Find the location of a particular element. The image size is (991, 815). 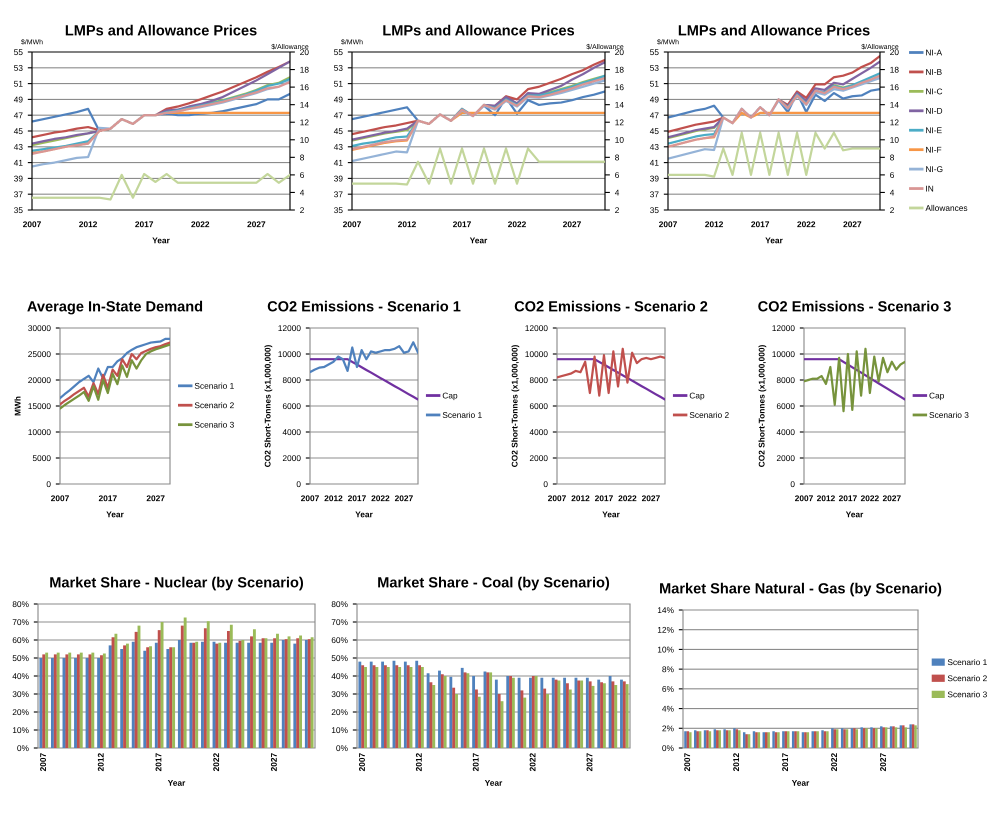

y-tick-label: 47 is located at coordinates (18, 115).